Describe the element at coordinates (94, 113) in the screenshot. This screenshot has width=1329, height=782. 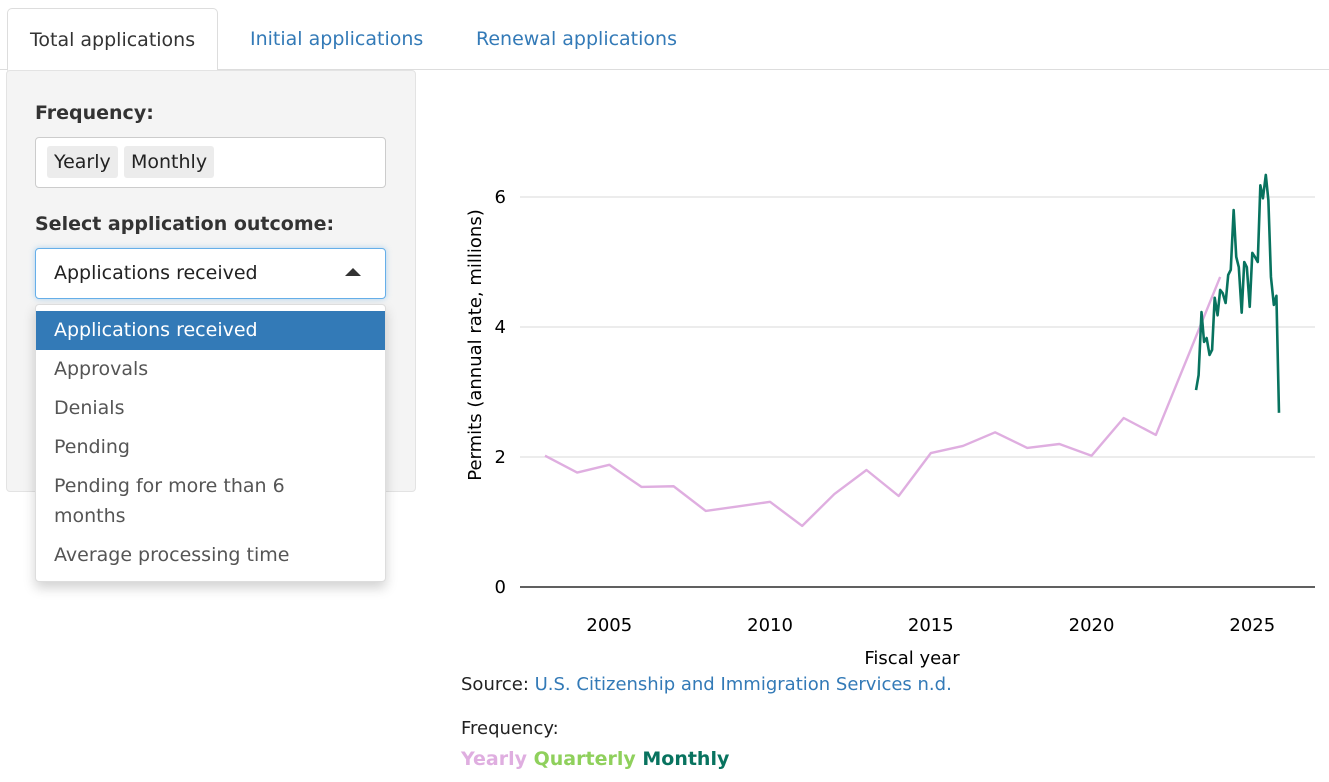
I see `frequency-label: Frequency:` at that location.